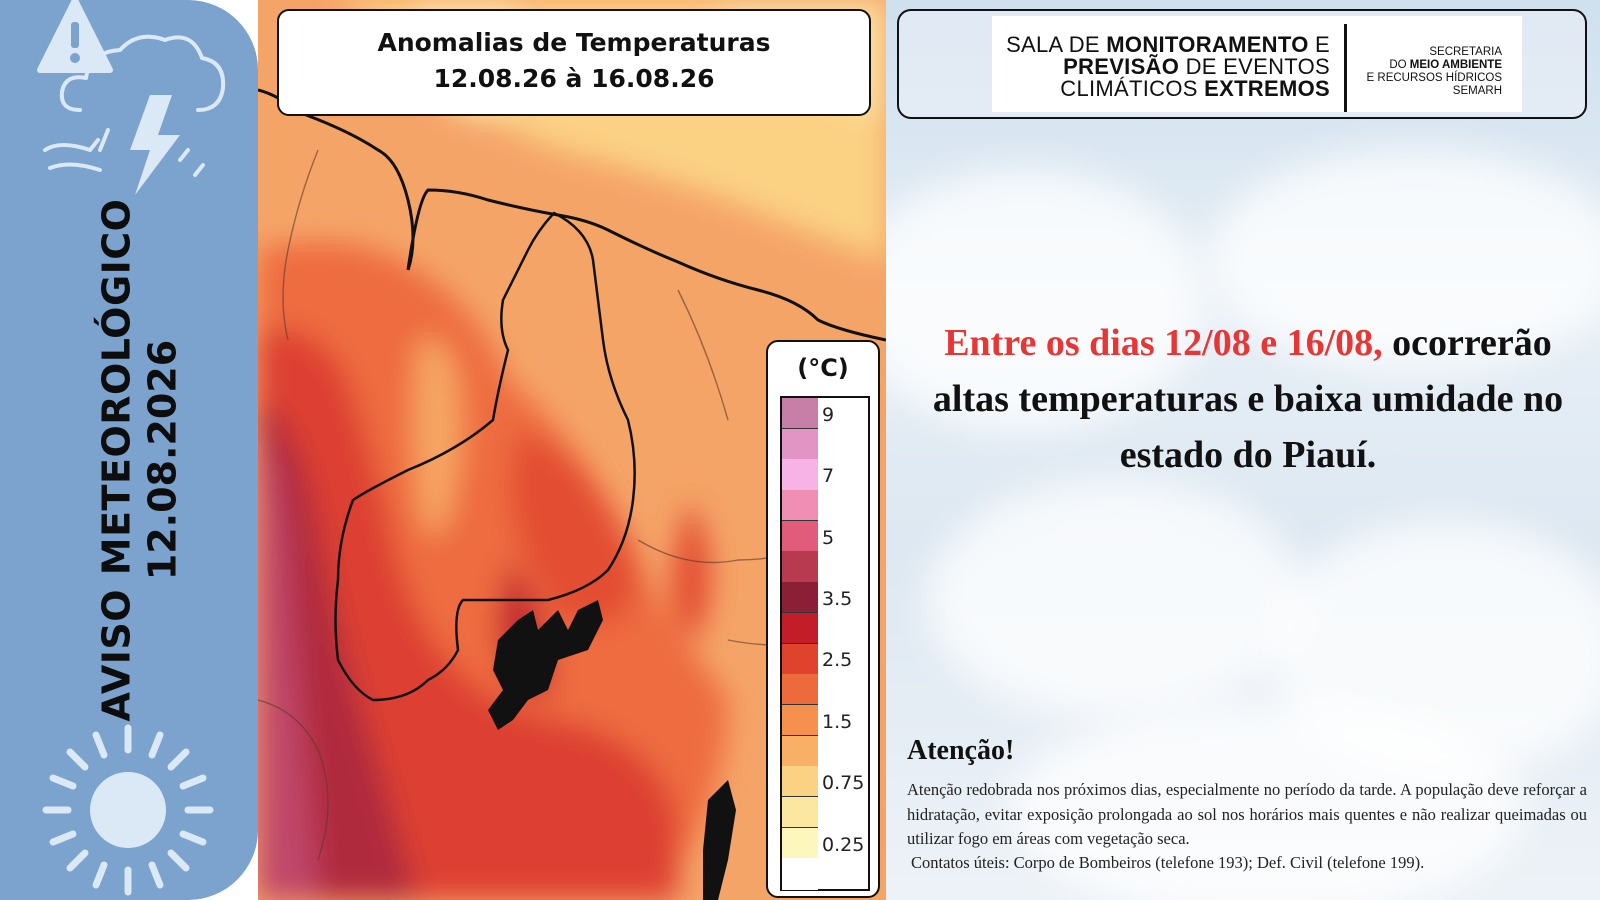 The width and height of the screenshot is (1600, 900). Describe the element at coordinates (828, 414) in the screenshot. I see `legend-tick-label: 9` at that location.